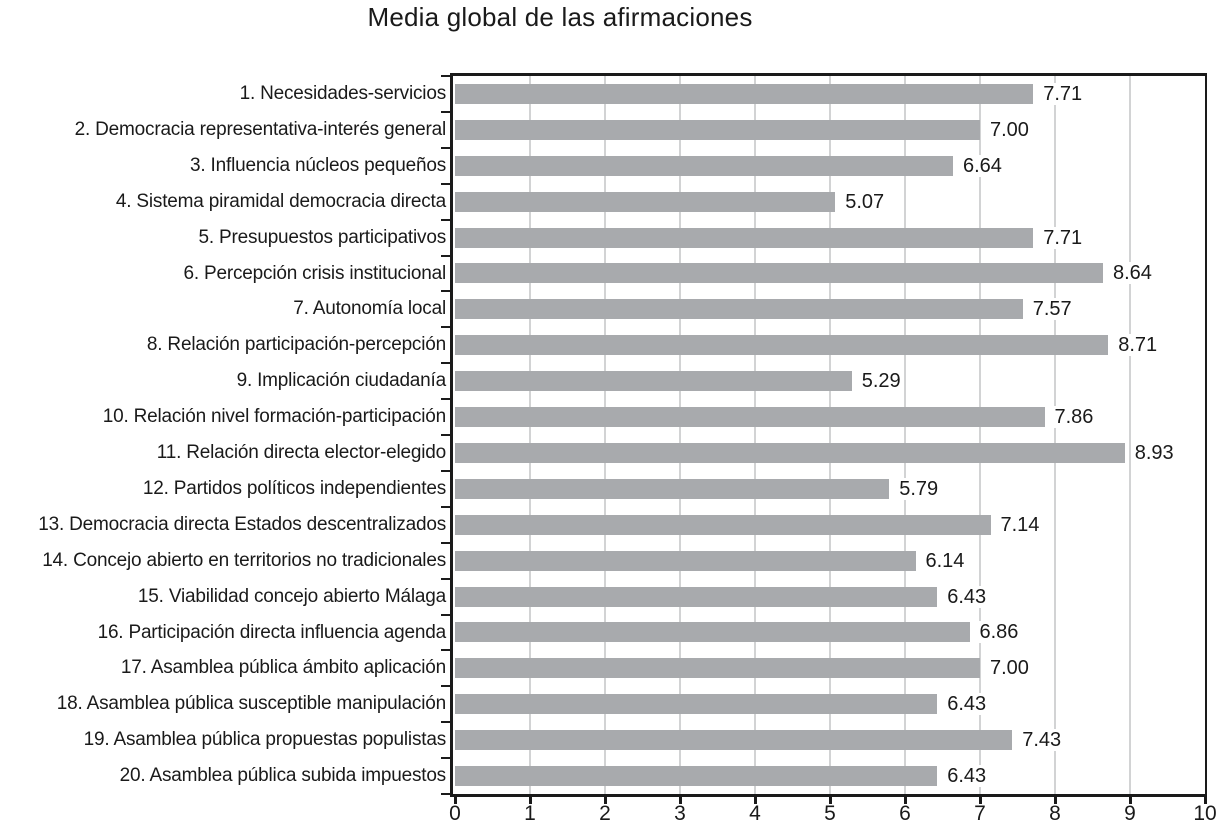 Image resolution: width=1218 pixels, height=824 pixels. What do you see at coordinates (905, 813) in the screenshot?
I see `x-tick-label: 6` at bounding box center [905, 813].